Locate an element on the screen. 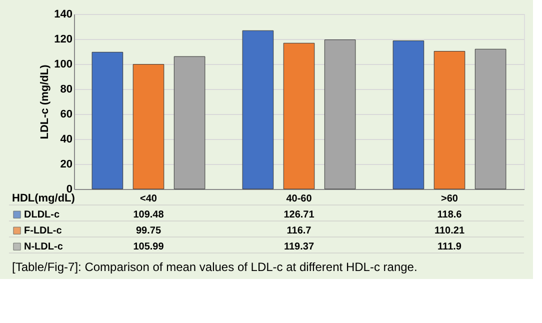 This screenshot has height=323, width=542. data-label: 111.9 is located at coordinates (450, 247).